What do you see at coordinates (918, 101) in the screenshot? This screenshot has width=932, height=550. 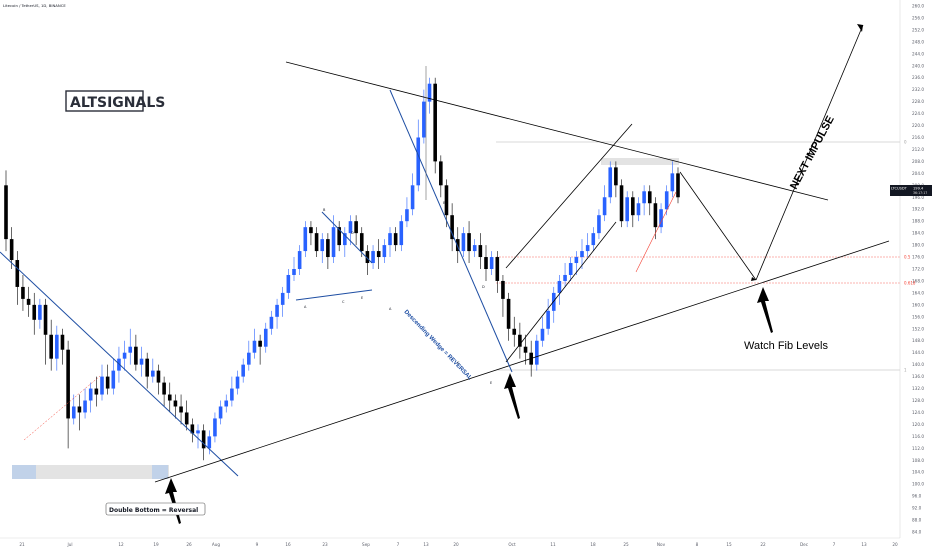 I see `price-tick-label: 228.0` at bounding box center [918, 101].